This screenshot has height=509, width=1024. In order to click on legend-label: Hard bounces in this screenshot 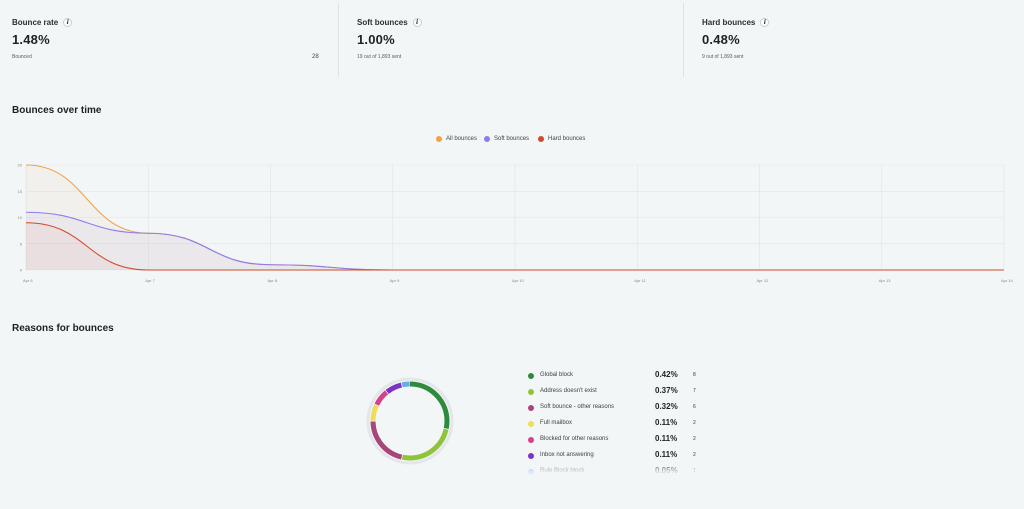, I will do `click(567, 139)`.